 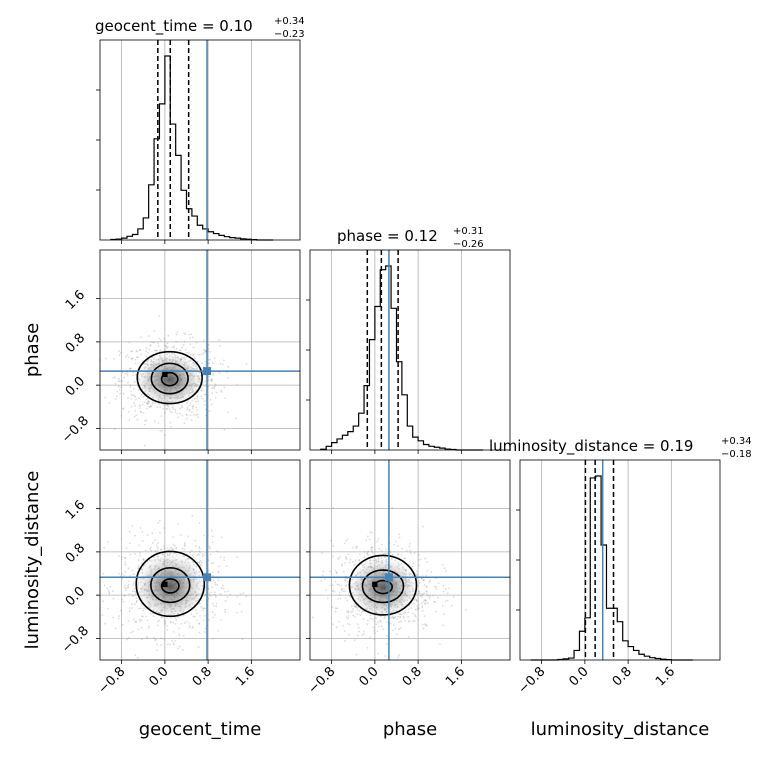 I want to click on ylabel-luminosity-distance: luminosity_distance, so click(x=32, y=560).